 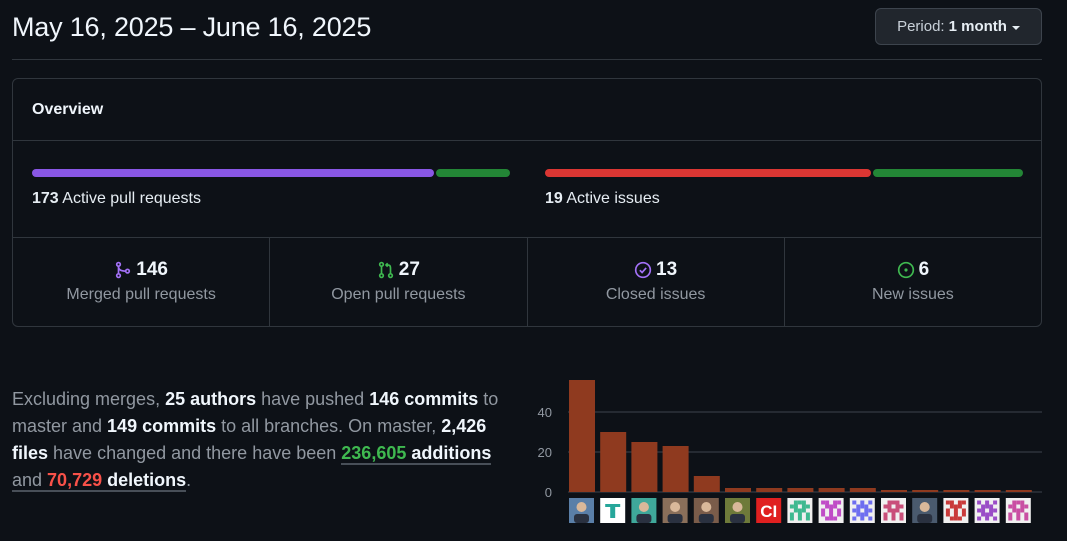 What do you see at coordinates (45, 198) in the screenshot?
I see `active-pr-count: 173` at bounding box center [45, 198].